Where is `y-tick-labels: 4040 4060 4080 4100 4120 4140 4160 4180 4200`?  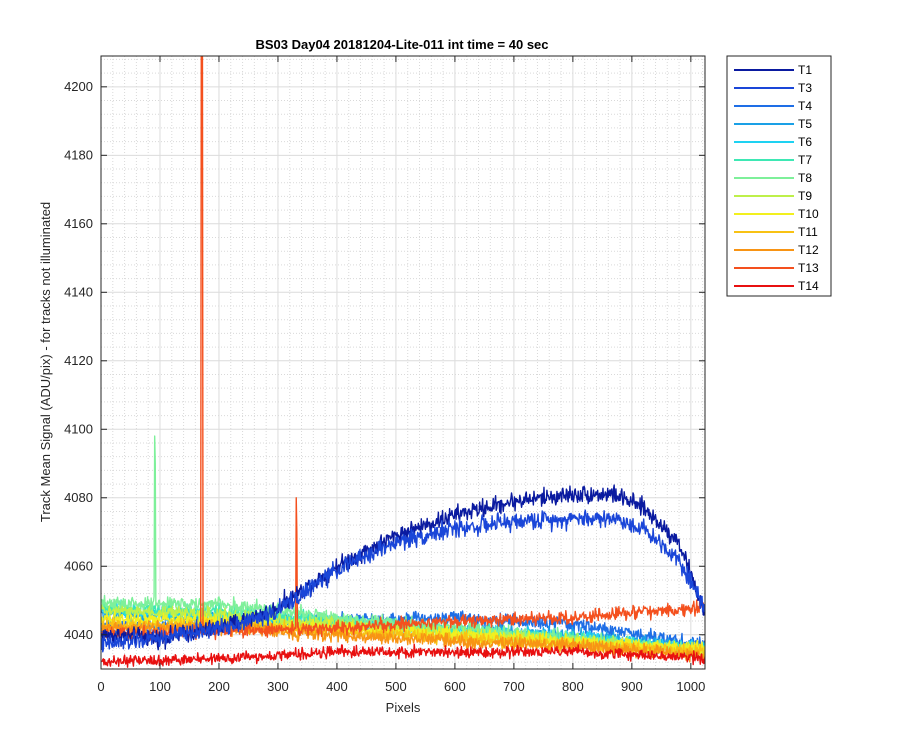 y-tick-labels: 4040 4060 4080 4100 4120 4140 4160 4180 4200 is located at coordinates (78, 360).